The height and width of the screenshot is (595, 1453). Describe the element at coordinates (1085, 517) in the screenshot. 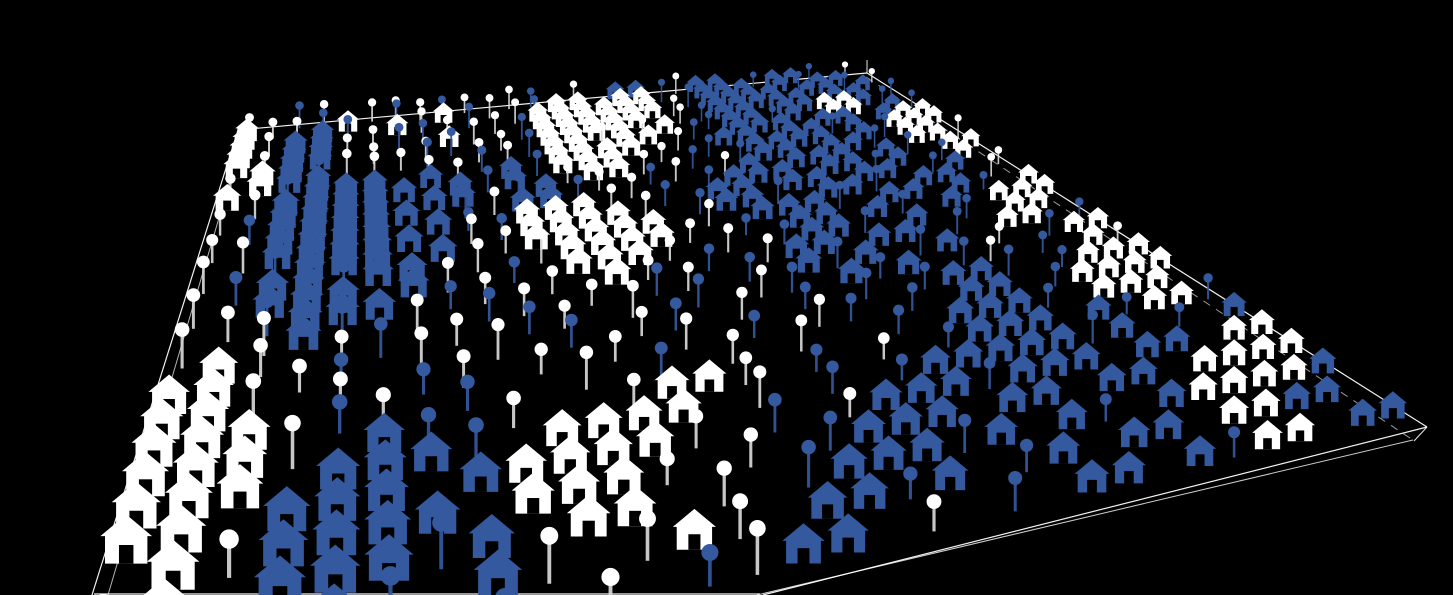

I see `front-edge-inner` at that location.